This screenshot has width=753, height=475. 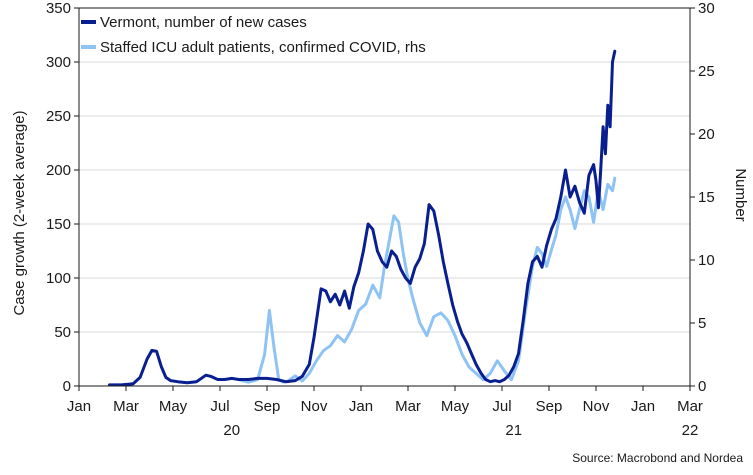 I want to click on right-axis-title: Number, so click(x=740, y=194).